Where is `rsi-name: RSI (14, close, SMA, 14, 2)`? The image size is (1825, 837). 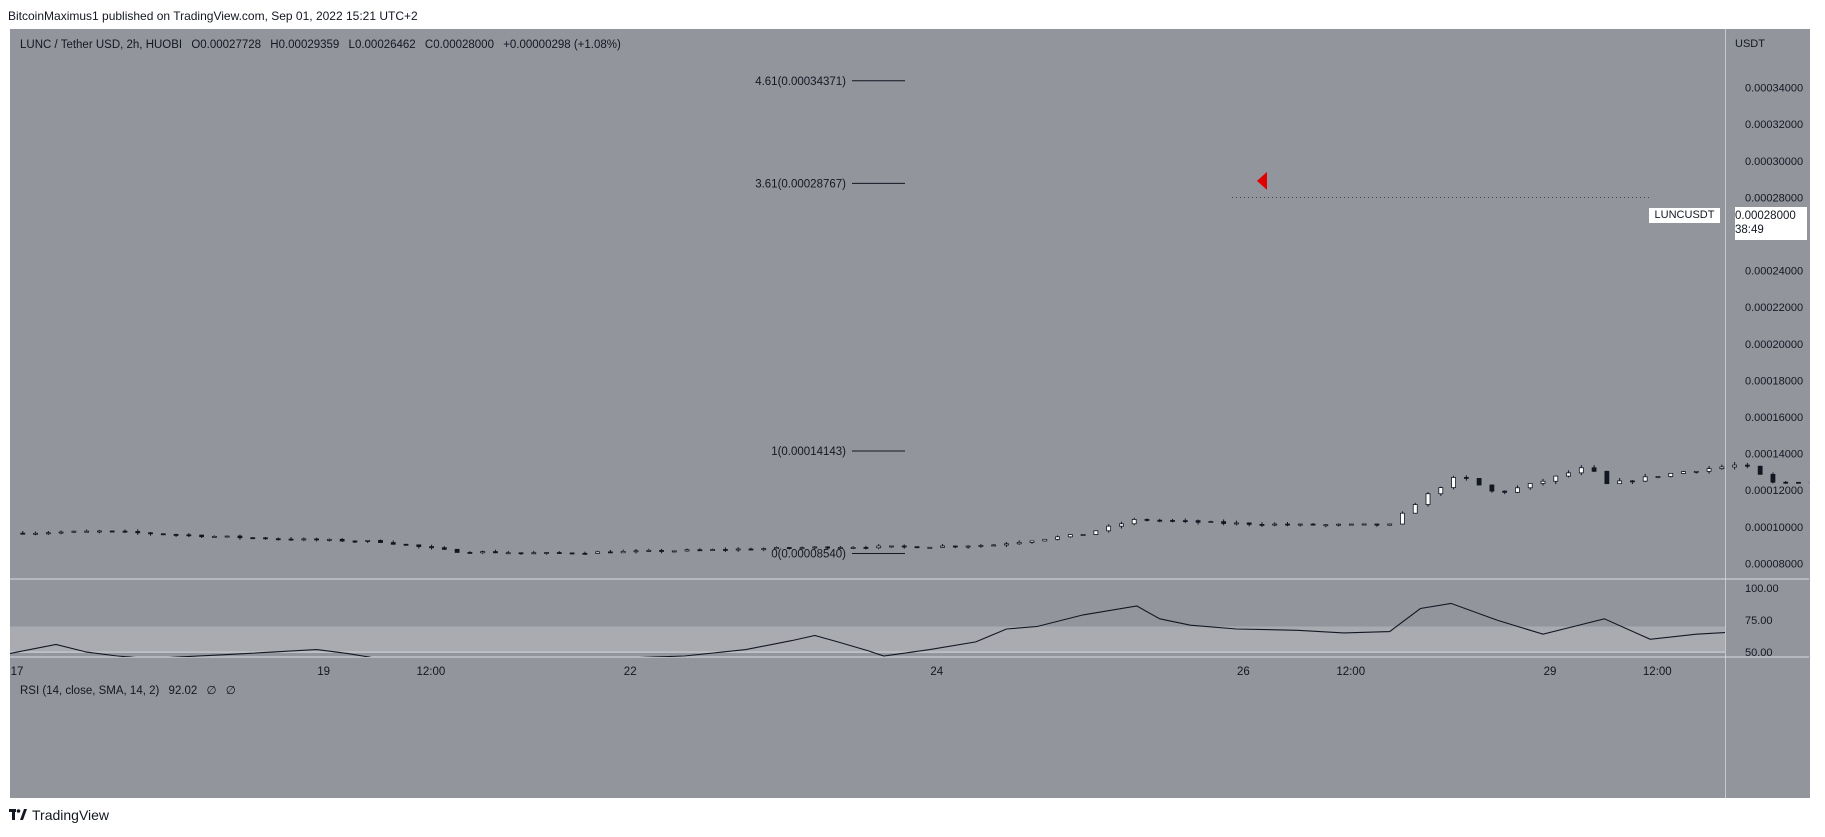 rsi-name: RSI (14, close, SMA, 14, 2) is located at coordinates (90, 691).